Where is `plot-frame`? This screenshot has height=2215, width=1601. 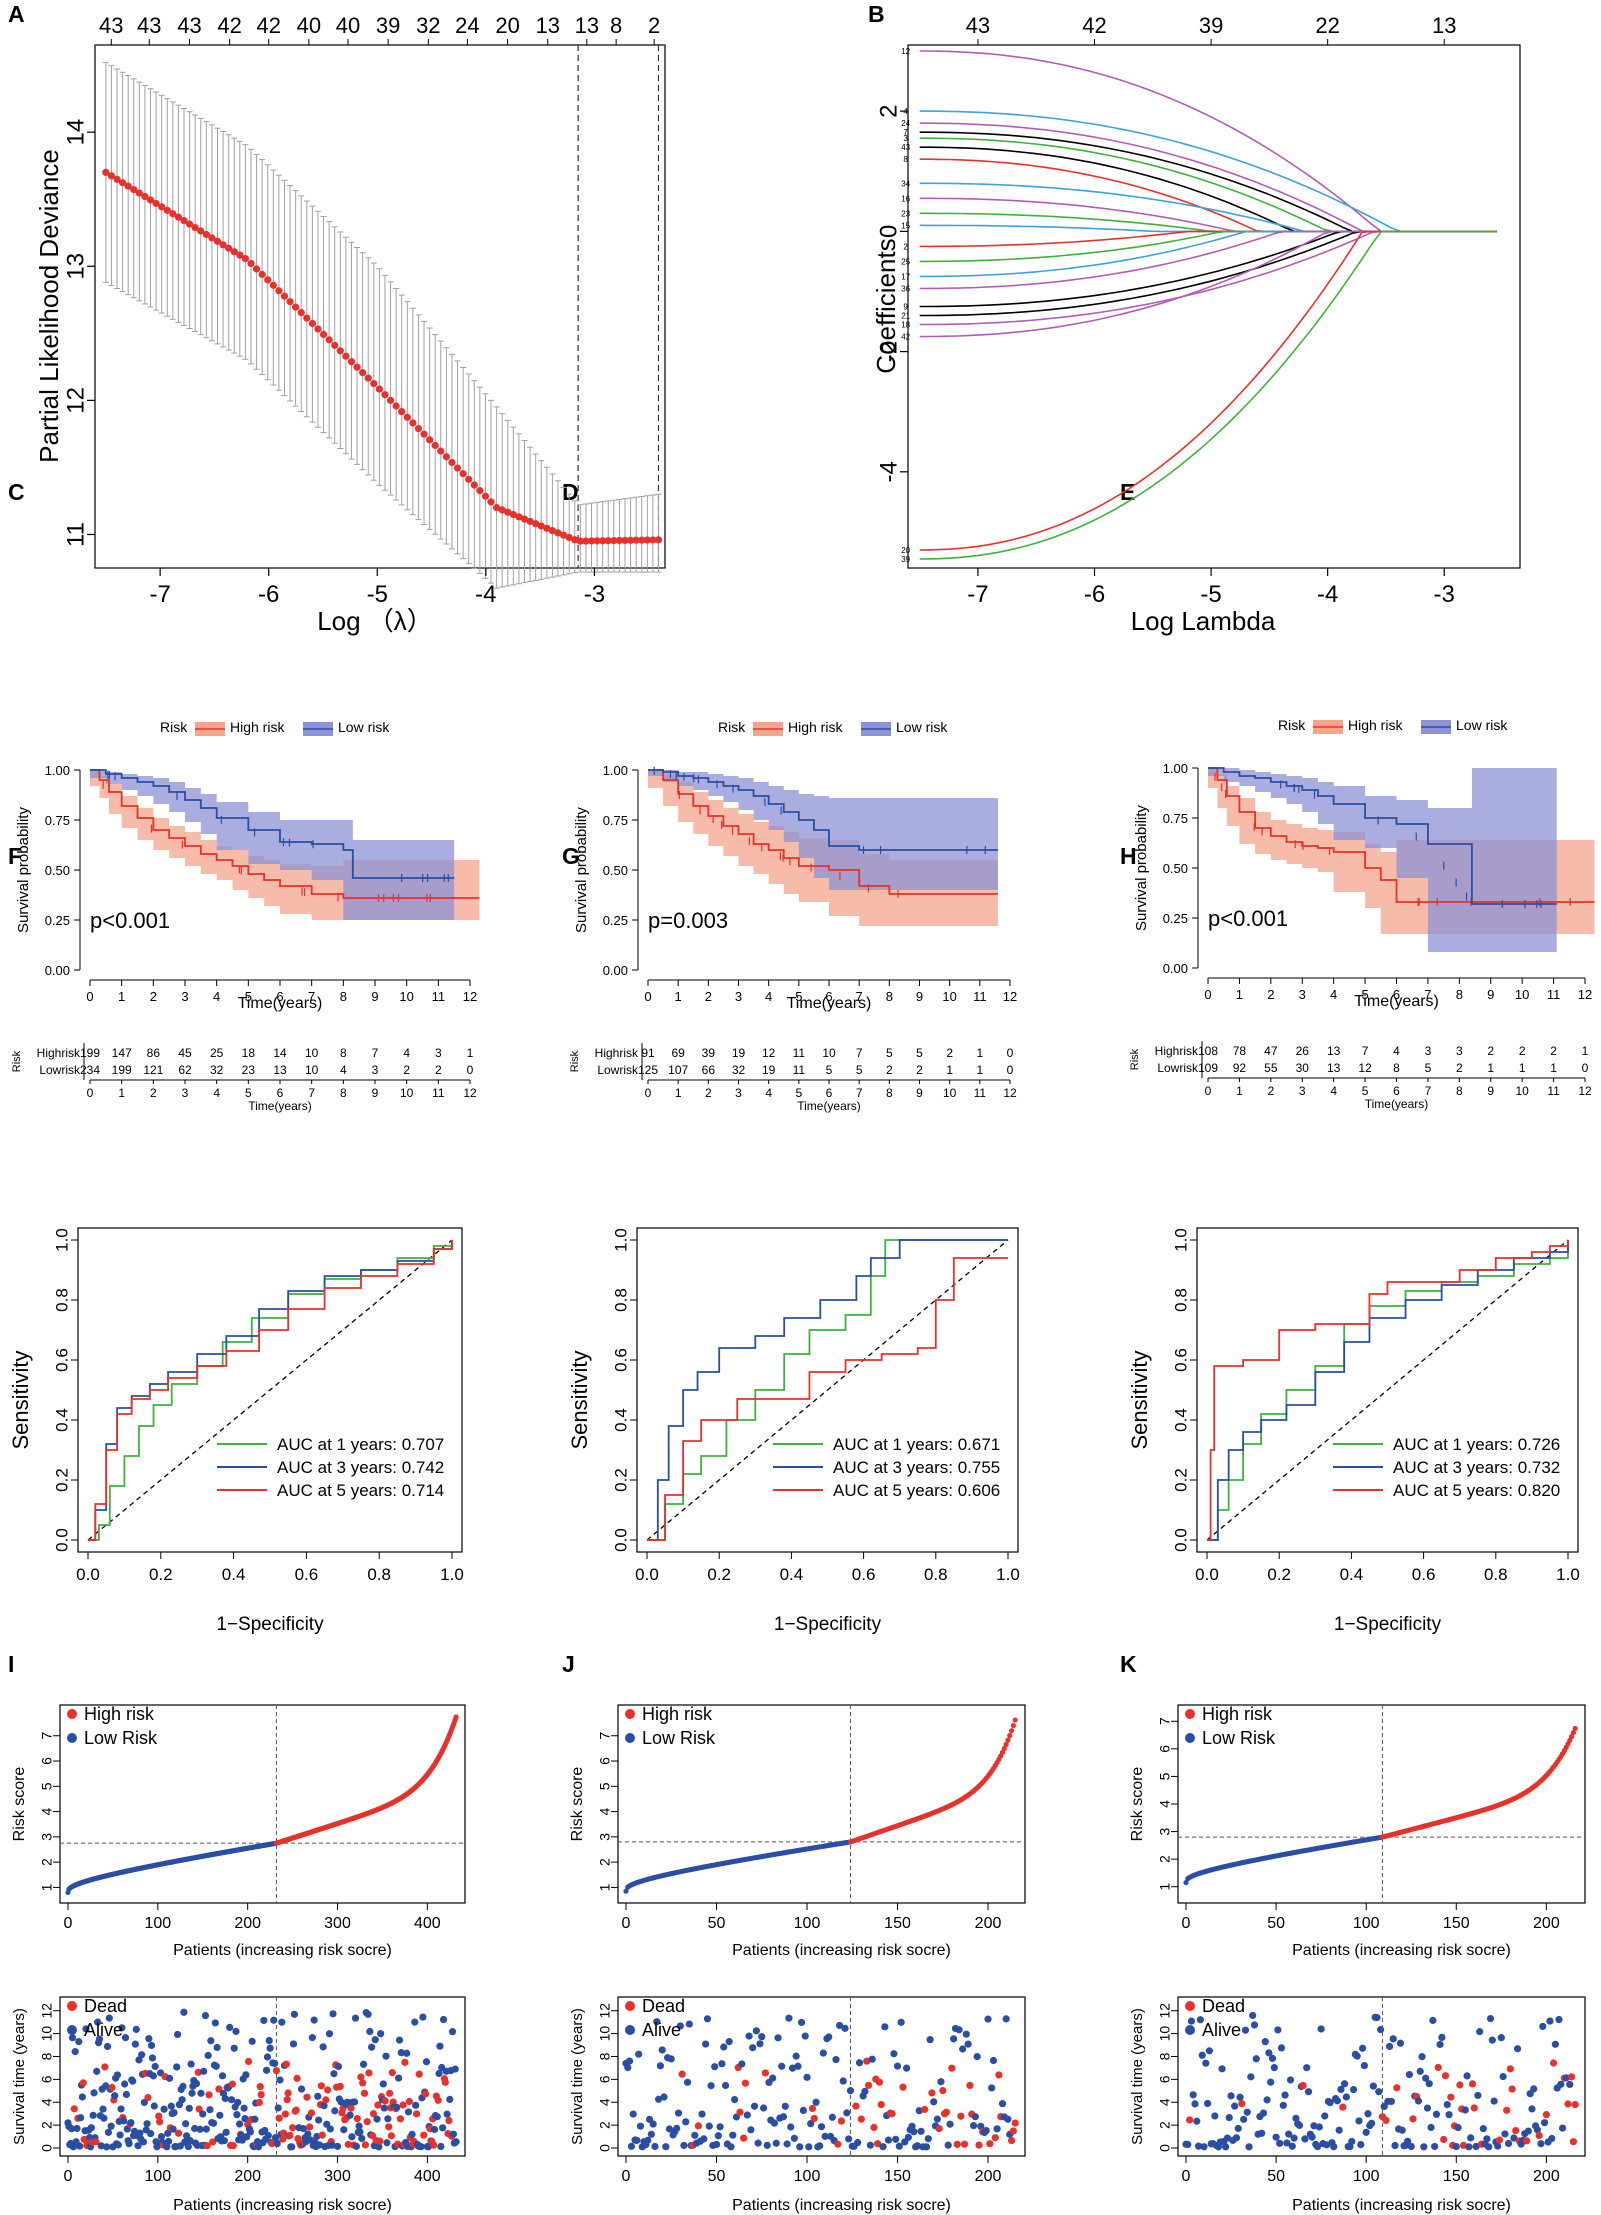 plot-frame is located at coordinates (821, 1804).